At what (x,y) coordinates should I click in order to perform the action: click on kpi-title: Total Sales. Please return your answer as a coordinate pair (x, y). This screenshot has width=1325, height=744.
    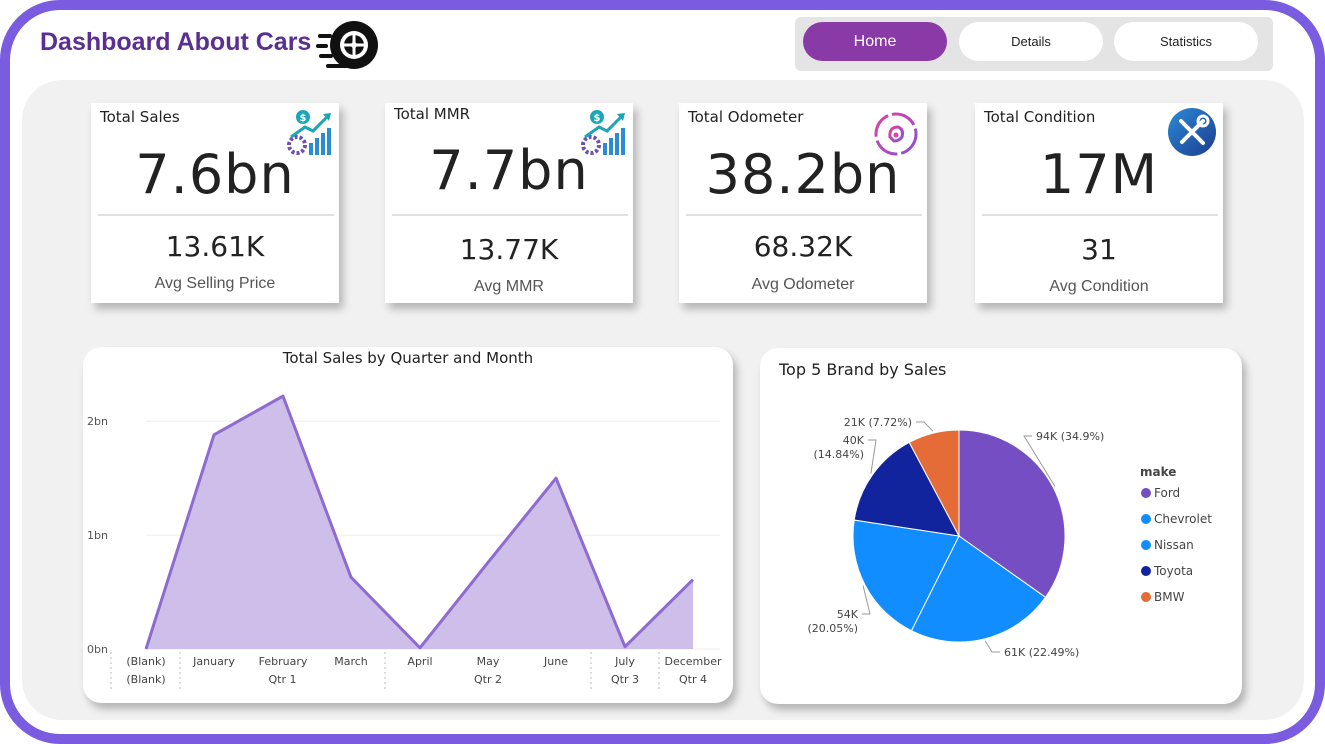
    Looking at the image, I should click on (140, 117).